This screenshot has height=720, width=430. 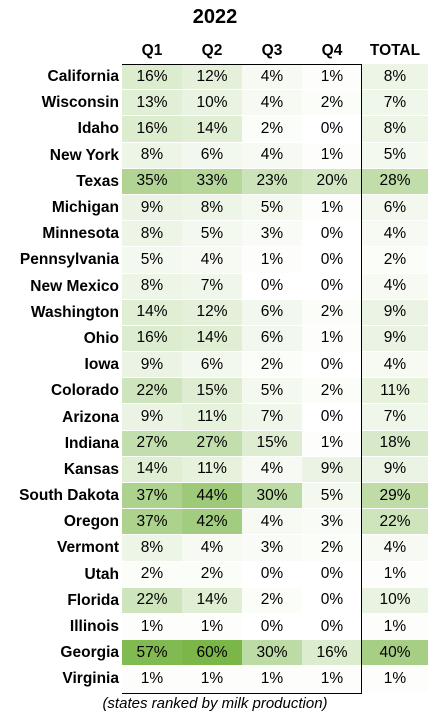 I want to click on row-label: Vermont, so click(x=87, y=548).